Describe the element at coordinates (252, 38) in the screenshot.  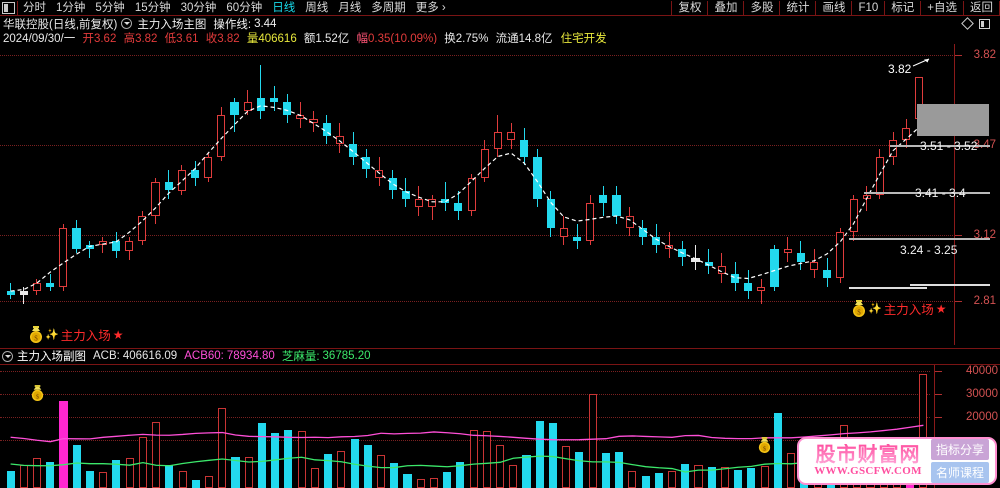
I see `quote-volume-label: 量` at that location.